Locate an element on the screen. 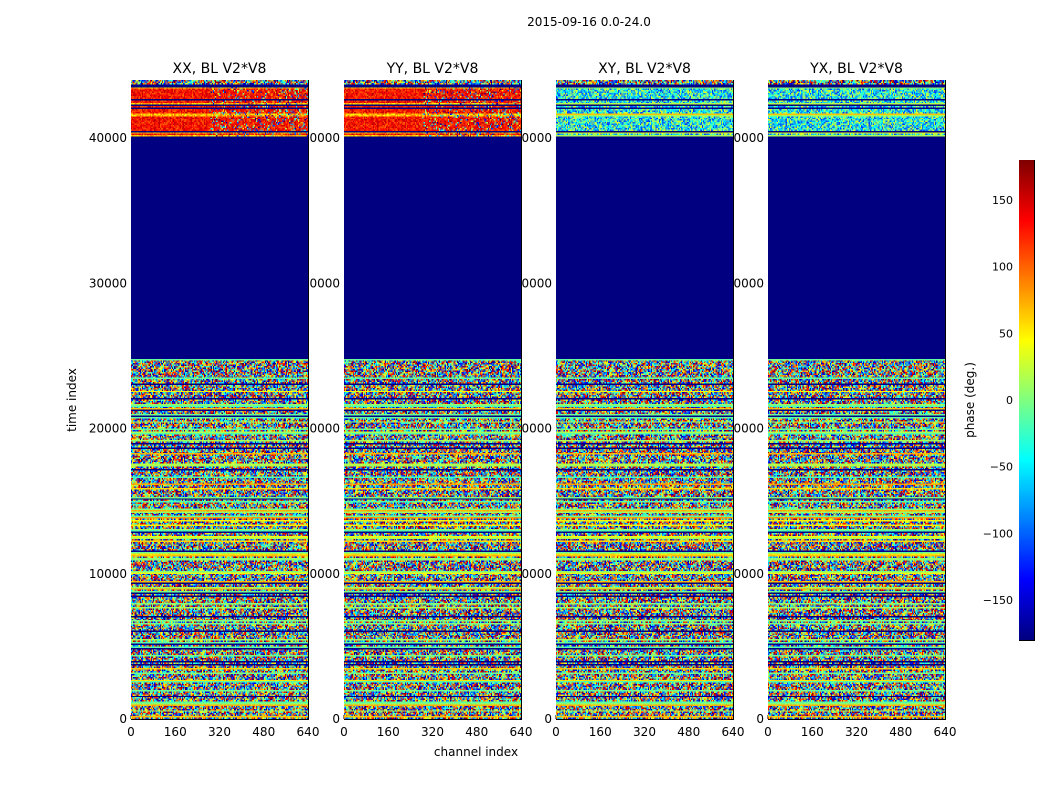 This screenshot has width=1050, height=800. heatmap-yy is located at coordinates (432, 399).